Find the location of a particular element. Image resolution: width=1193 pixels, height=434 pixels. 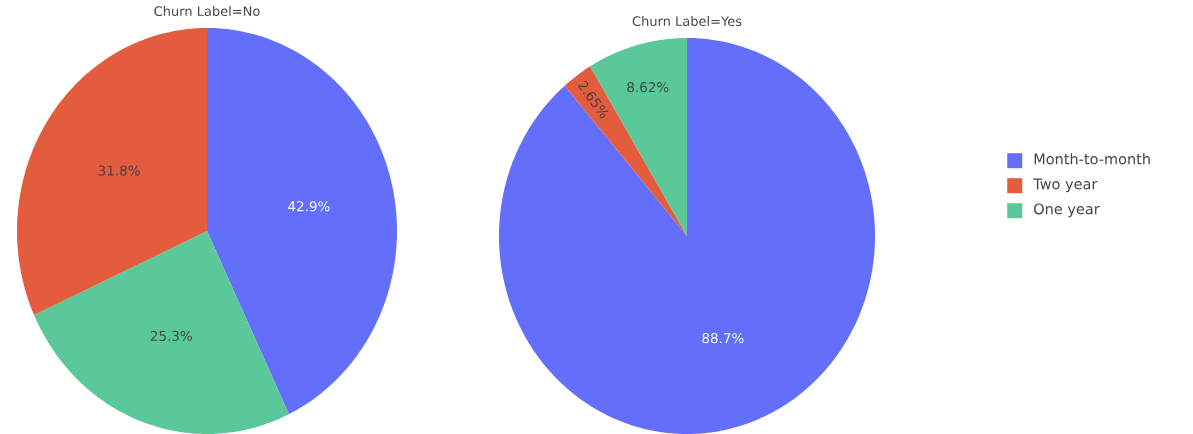

legend-label: Two year is located at coordinates (1065, 185).